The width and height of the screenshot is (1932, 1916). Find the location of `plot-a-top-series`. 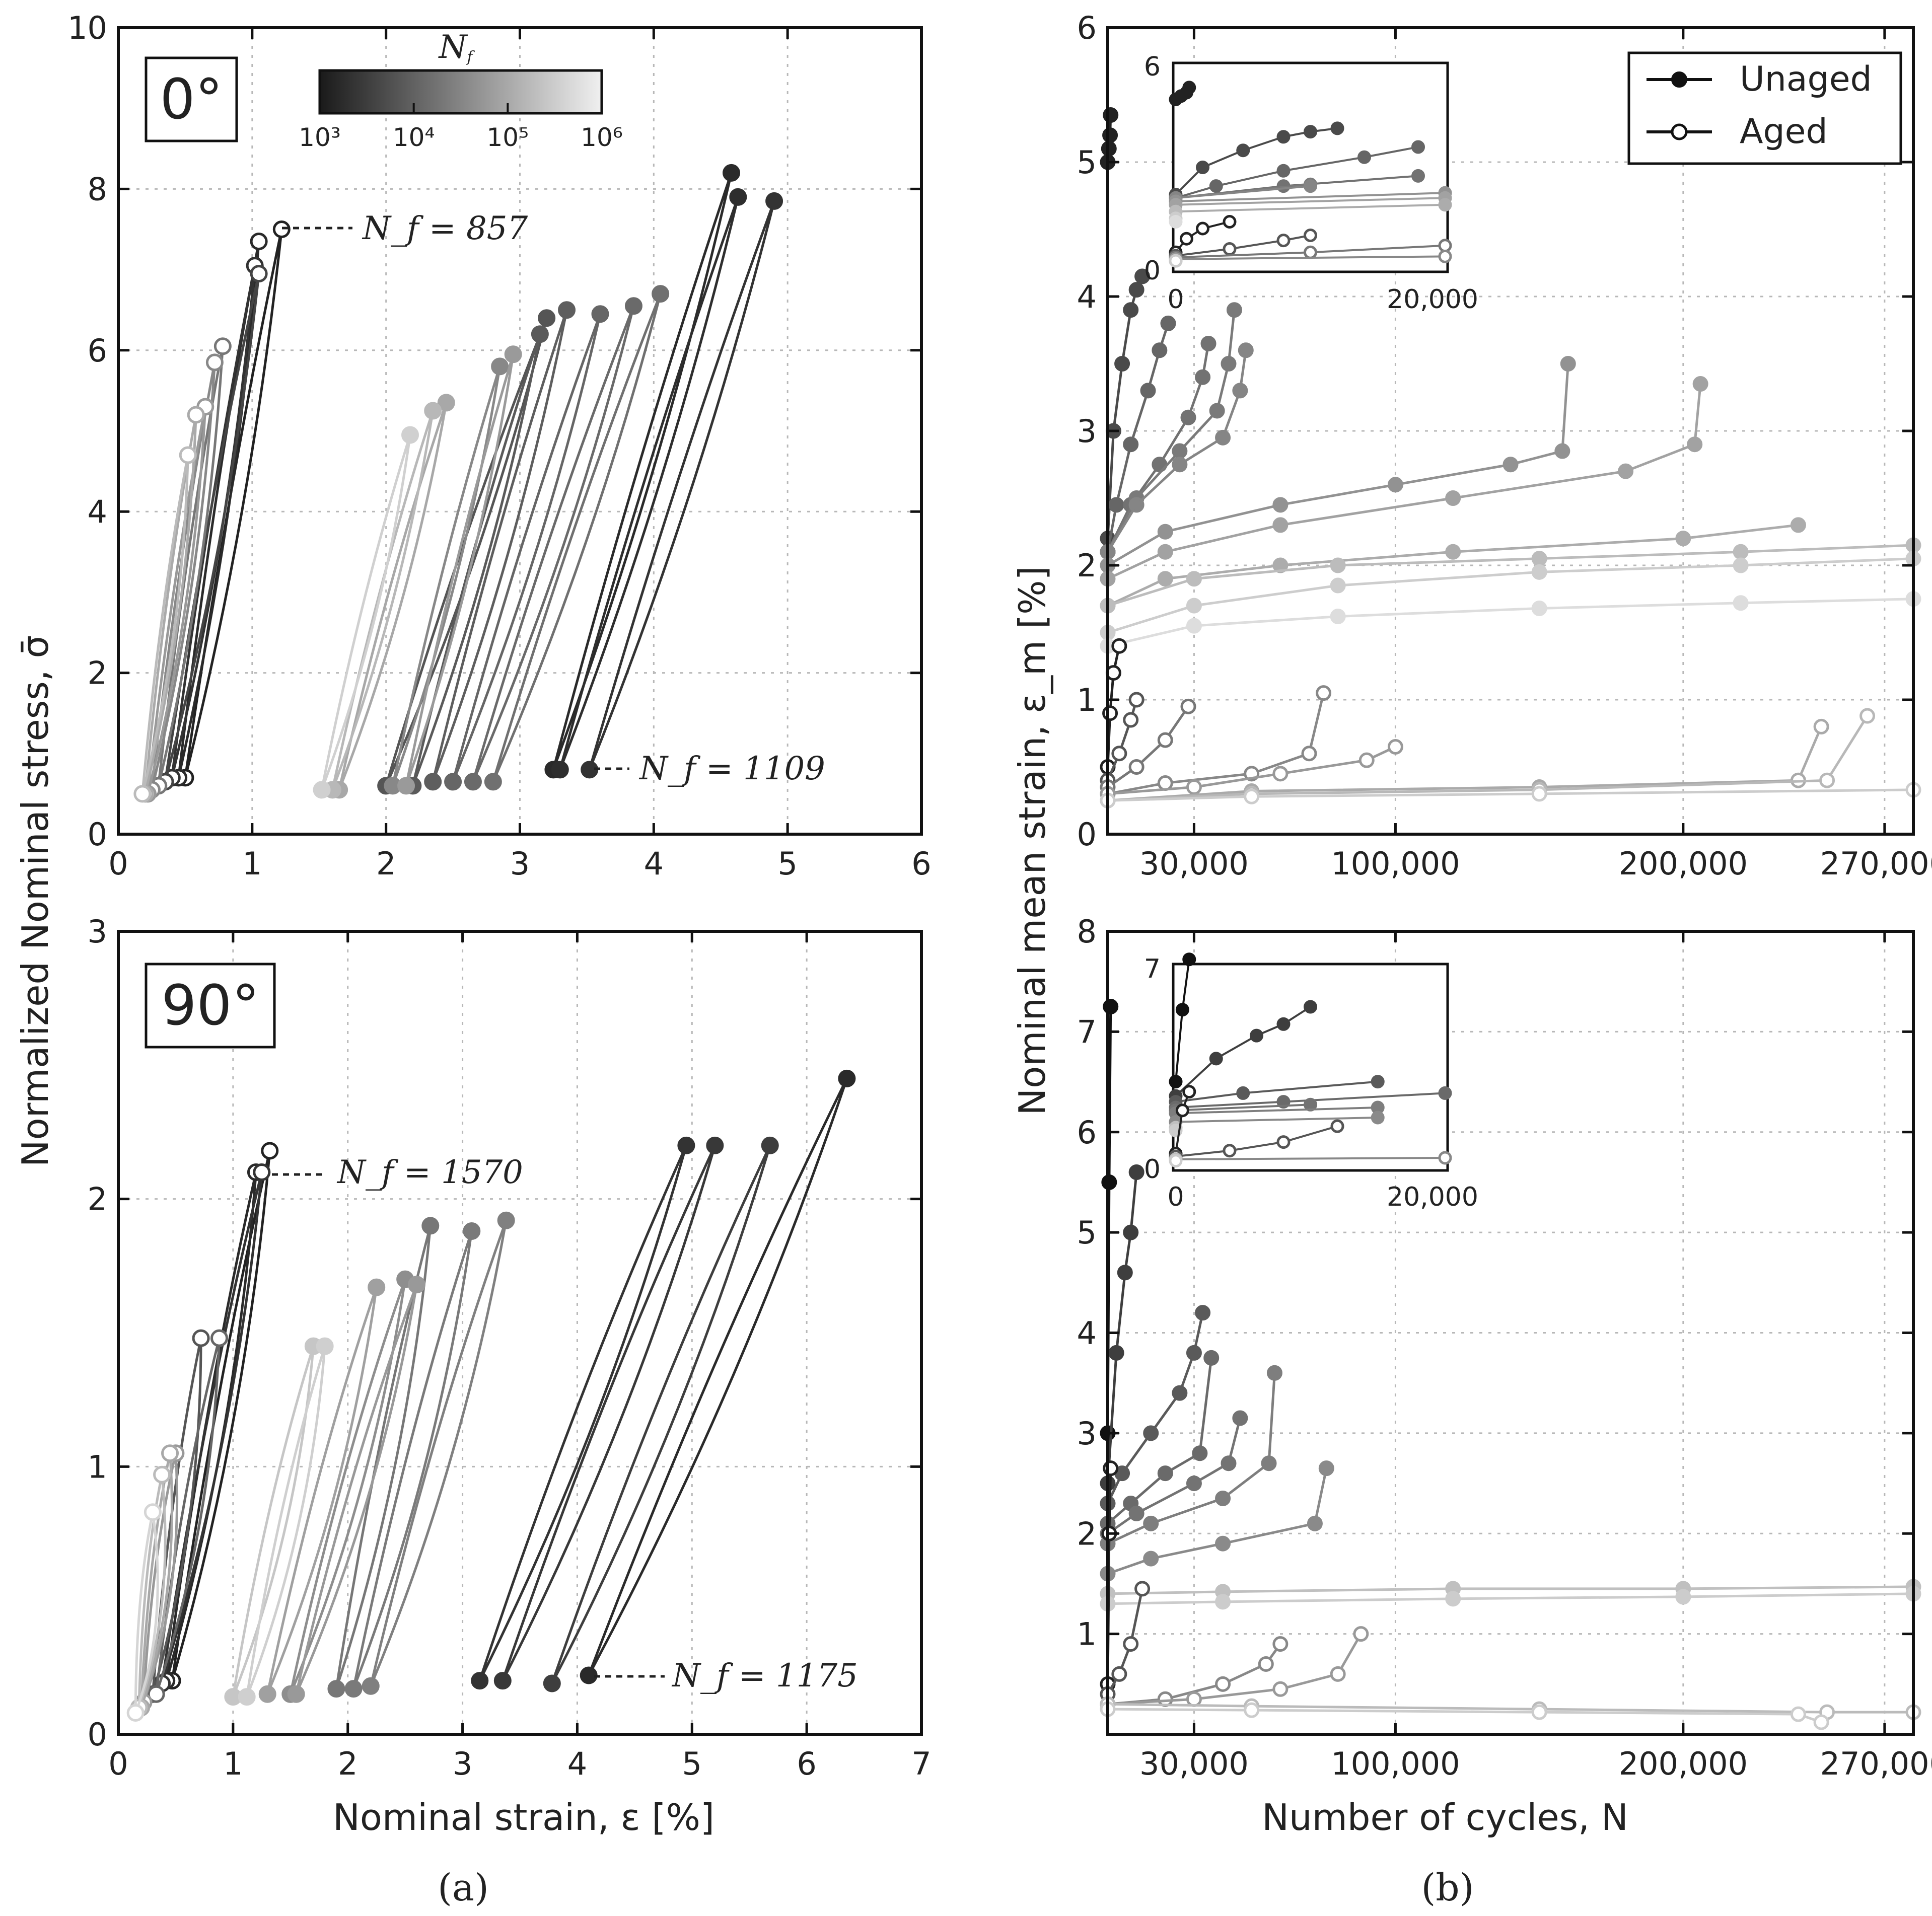

plot-a-top-series is located at coordinates (458, 483).